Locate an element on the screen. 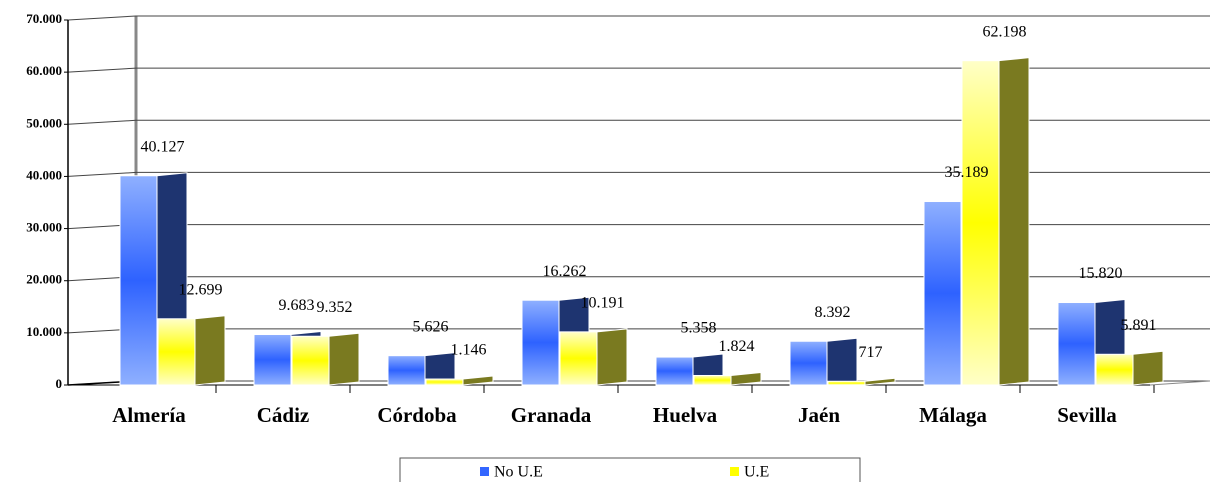 The height and width of the screenshot is (482, 1210). value-label: 8.392 is located at coordinates (833, 312).